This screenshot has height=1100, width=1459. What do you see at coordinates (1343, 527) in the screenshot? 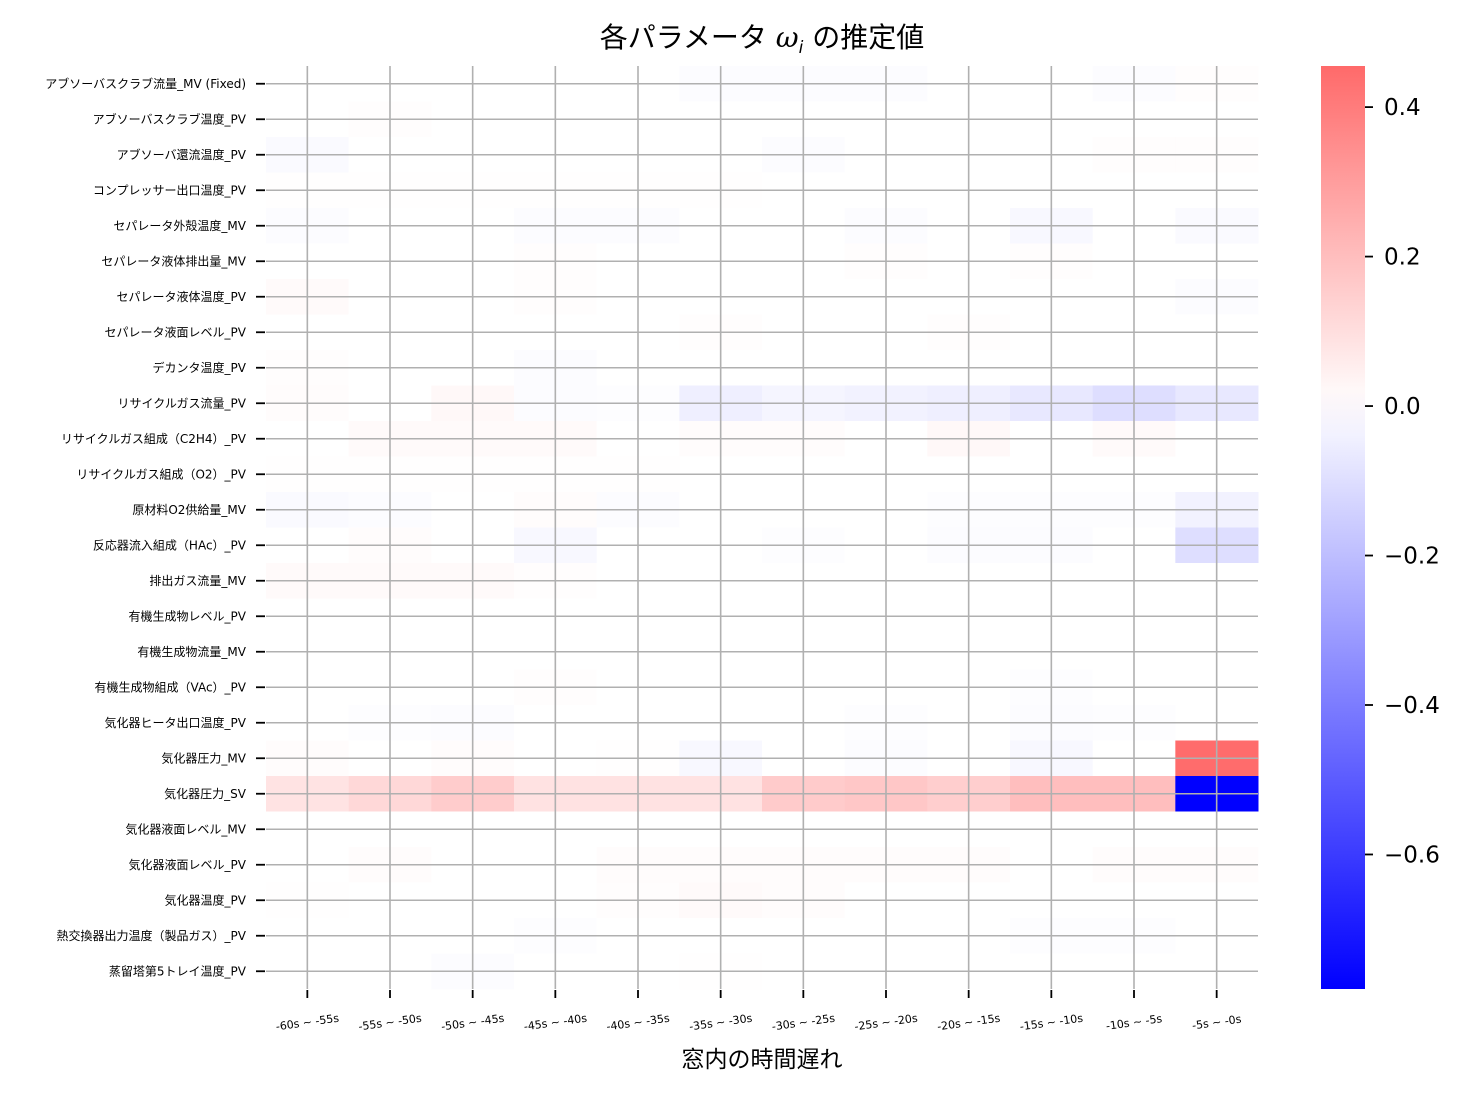
I see `colorbar` at bounding box center [1343, 527].